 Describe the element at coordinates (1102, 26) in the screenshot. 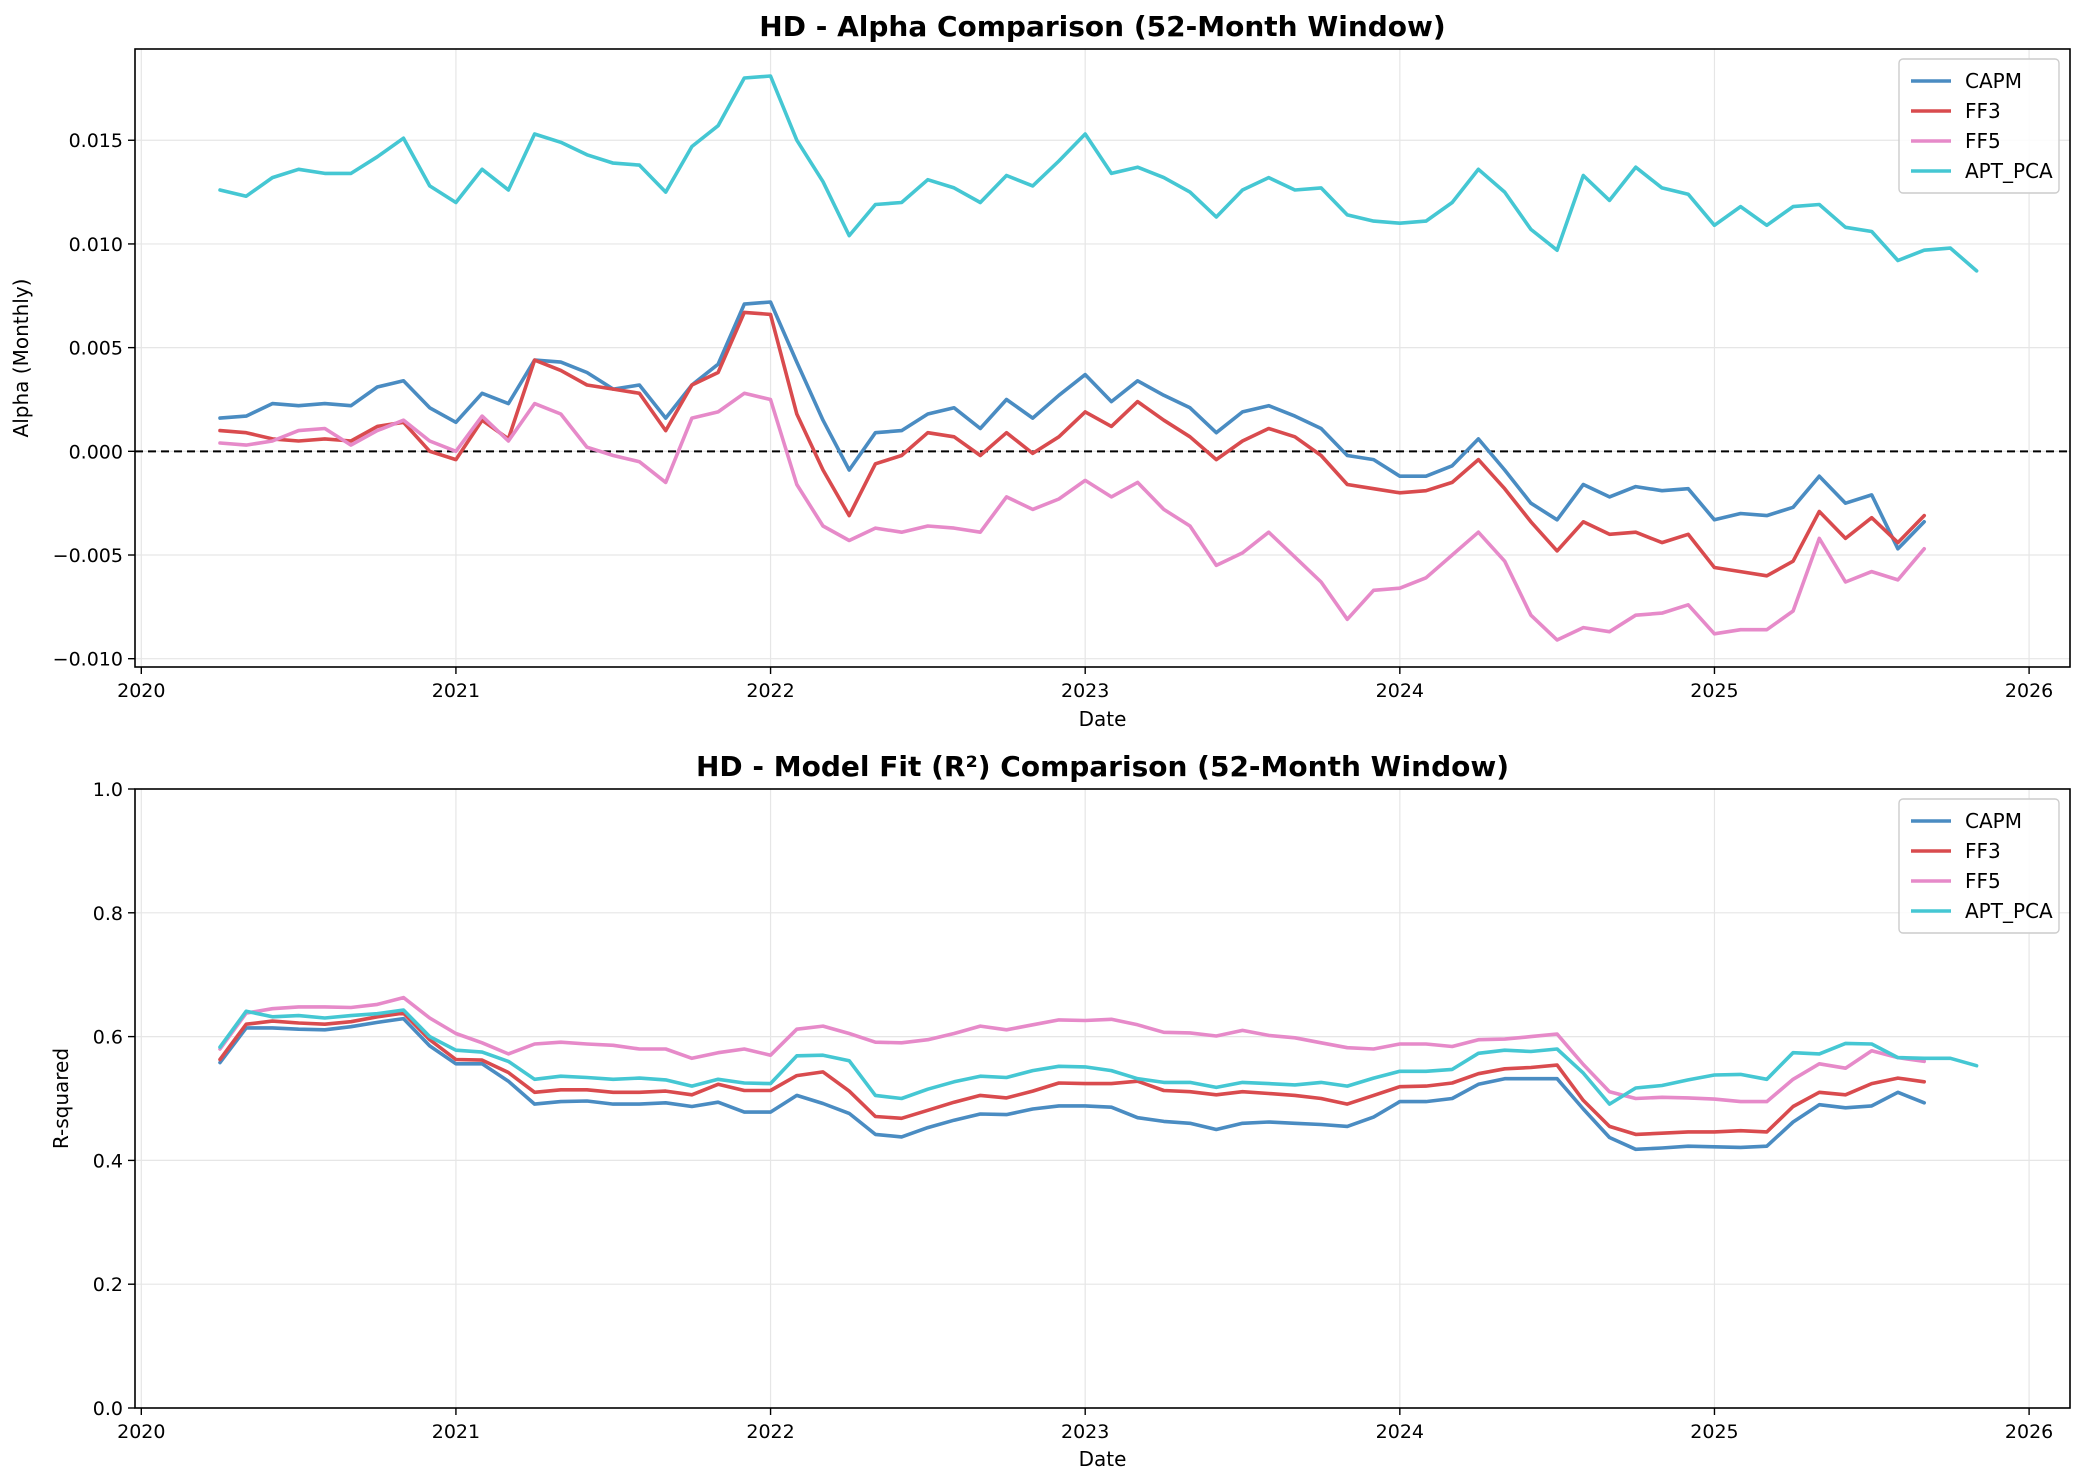

I see `chart-title: HD - Alpha Comparison (52-Month Window)` at that location.